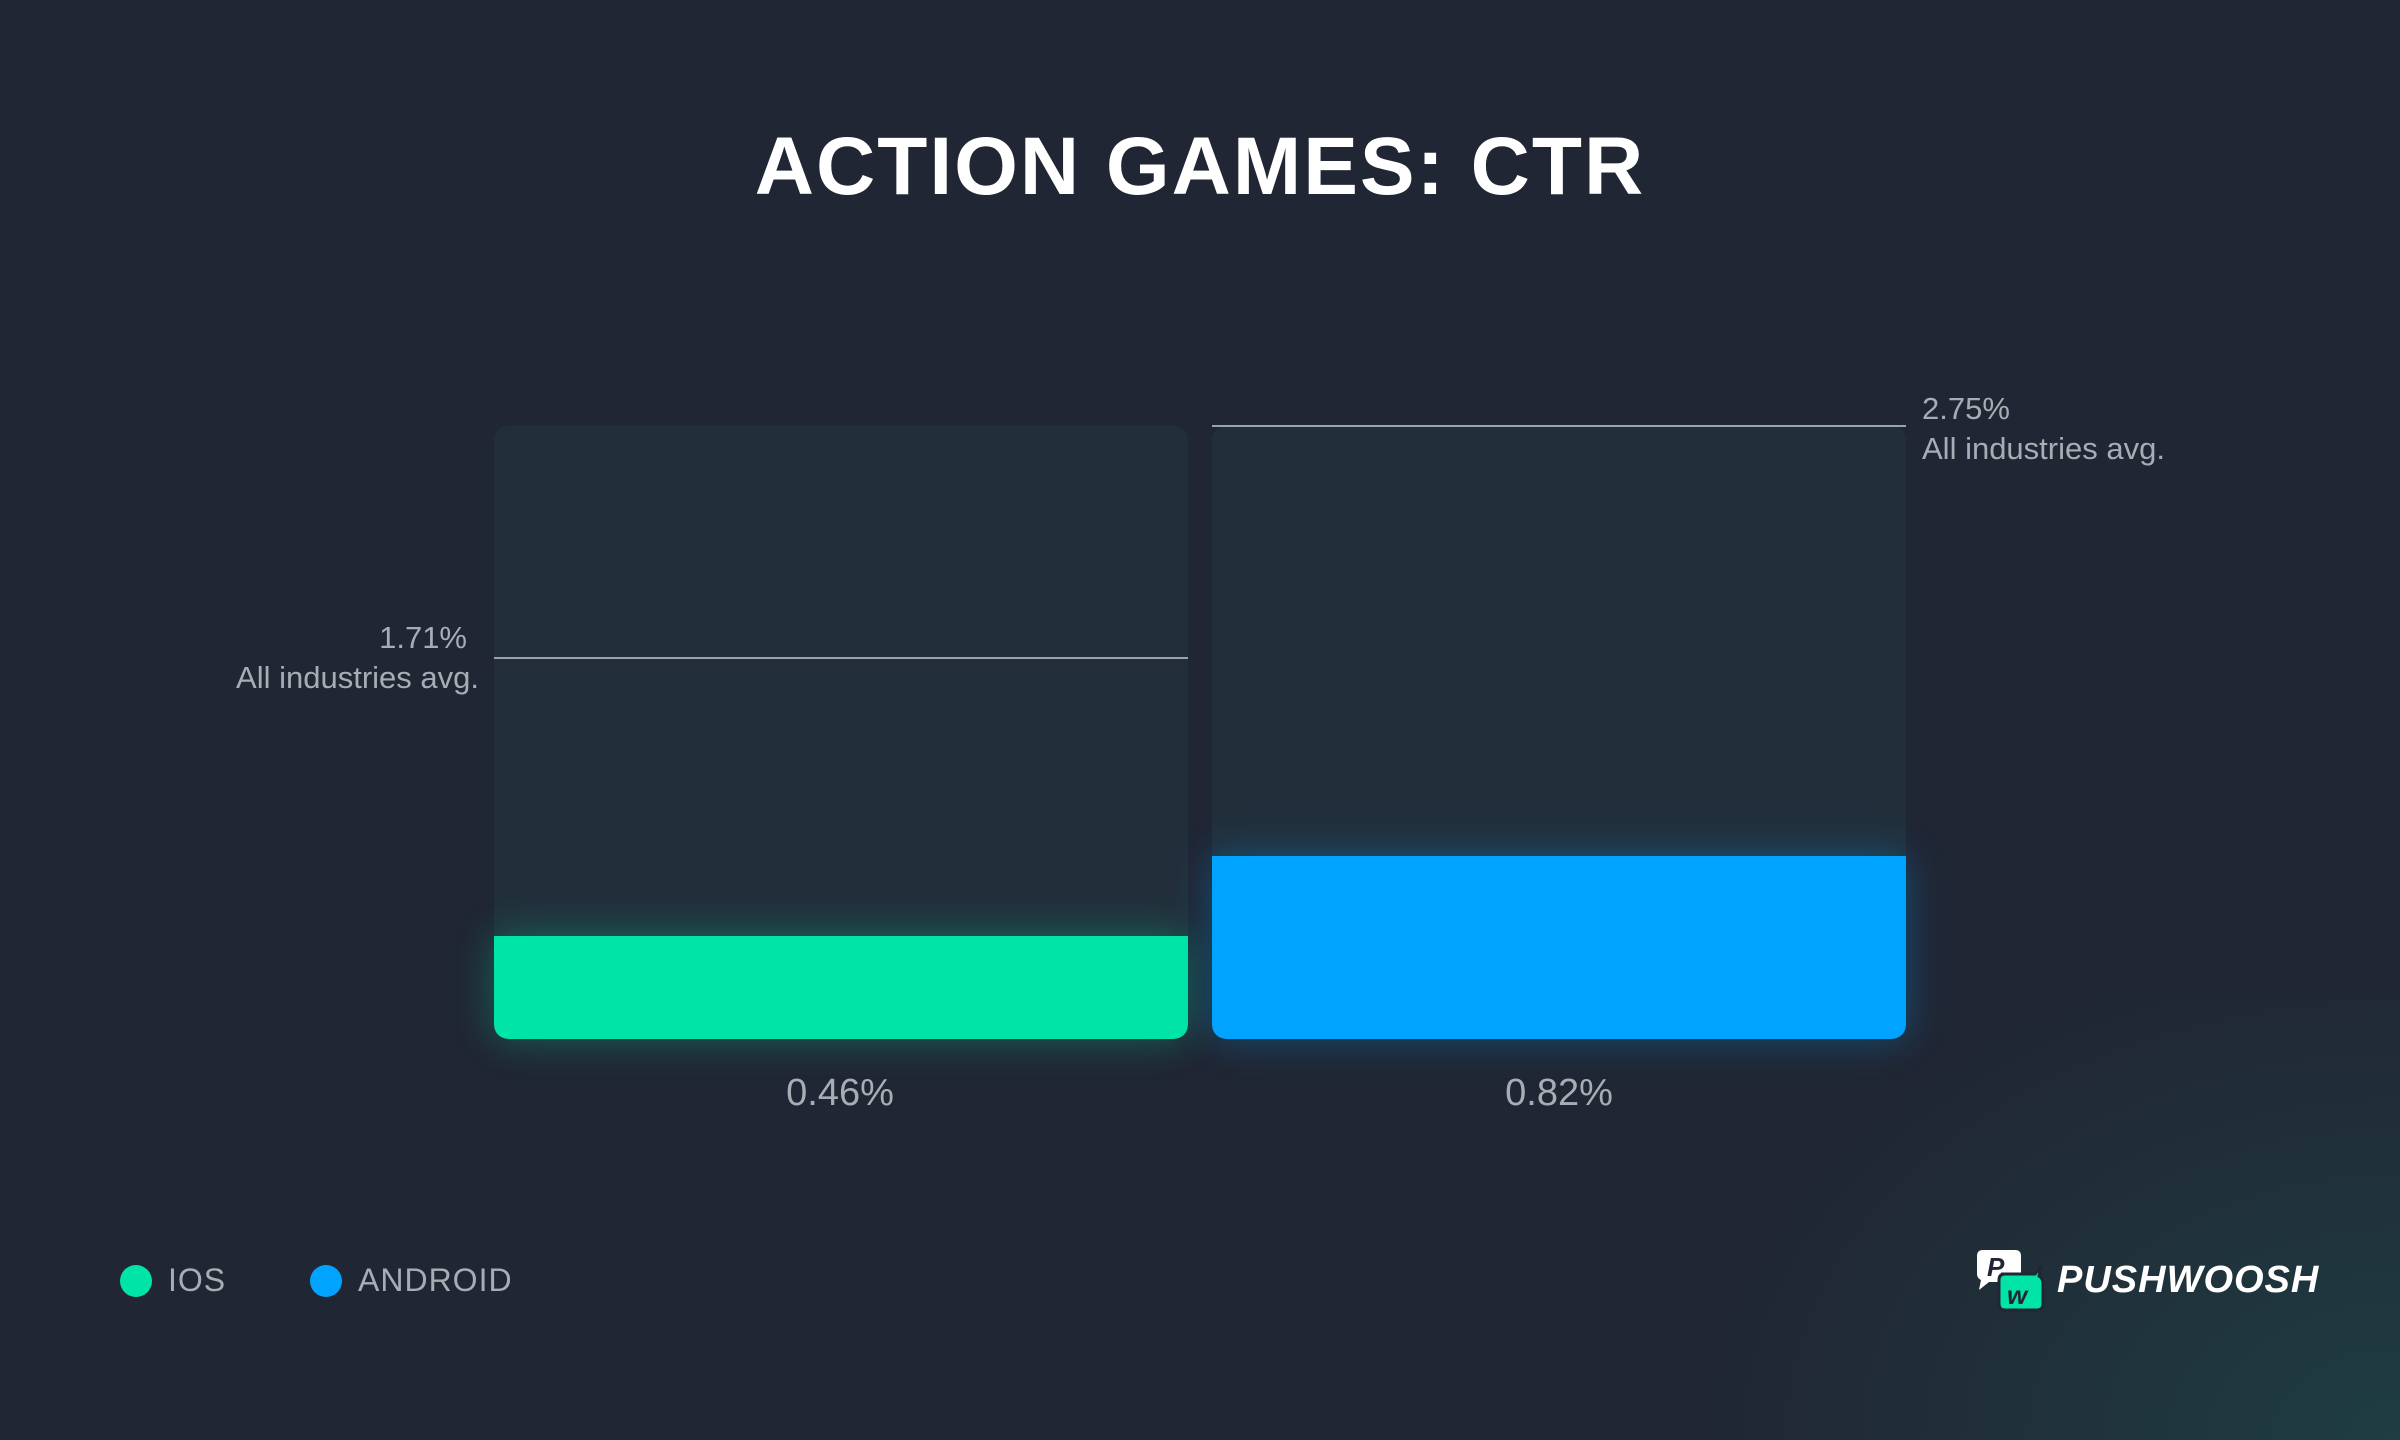 The width and height of the screenshot is (2400, 1440). What do you see at coordinates (841, 732) in the screenshot?
I see `bar-track-ios` at bounding box center [841, 732].